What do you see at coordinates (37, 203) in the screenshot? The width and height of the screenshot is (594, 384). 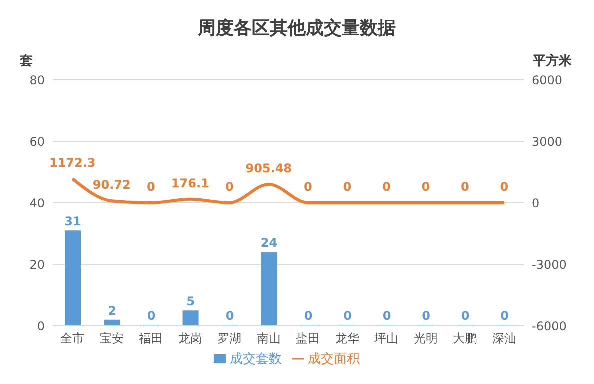 I see `y-tick-label: 40` at bounding box center [37, 203].